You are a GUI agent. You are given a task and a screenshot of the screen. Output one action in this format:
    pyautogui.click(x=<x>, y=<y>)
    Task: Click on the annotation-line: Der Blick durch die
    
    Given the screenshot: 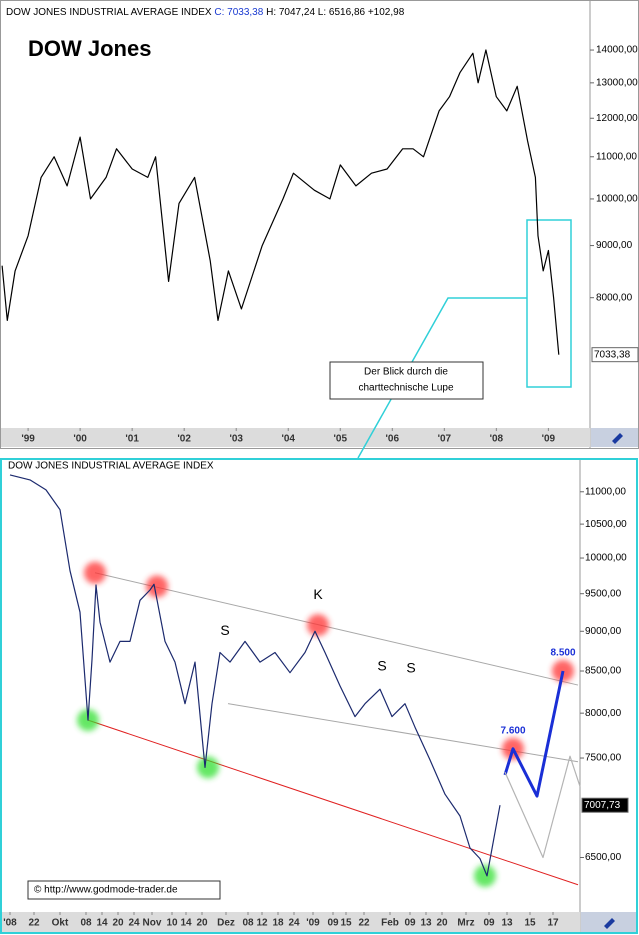 What is the action you would take?
    pyautogui.click(x=406, y=372)
    